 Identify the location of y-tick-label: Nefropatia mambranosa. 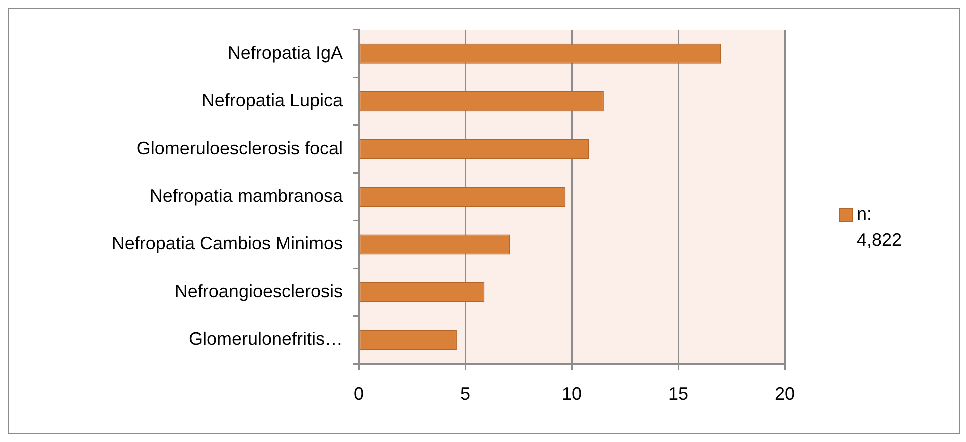
(247, 196).